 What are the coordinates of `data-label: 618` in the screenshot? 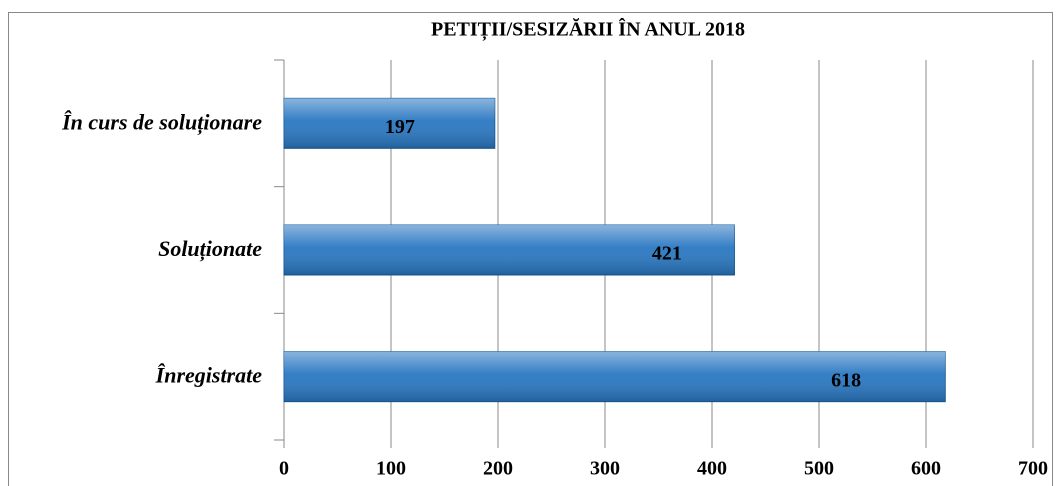 It's located at (846, 380).